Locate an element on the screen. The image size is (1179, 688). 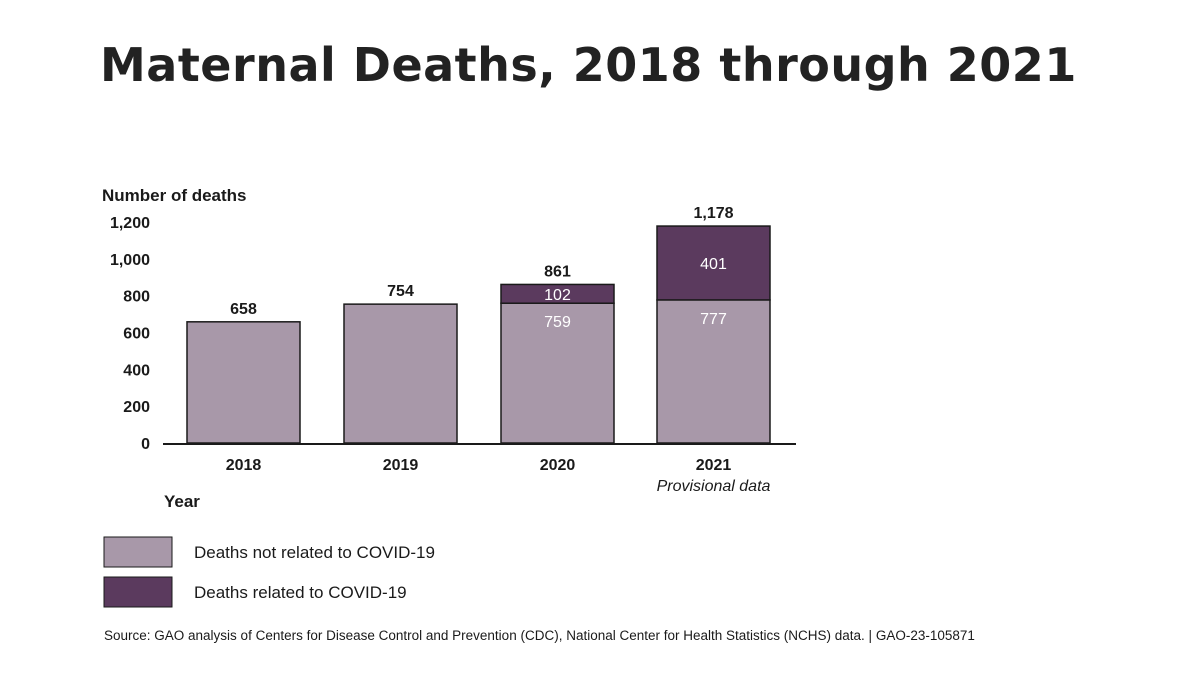
y-tick-label: 0 is located at coordinates (145, 444).